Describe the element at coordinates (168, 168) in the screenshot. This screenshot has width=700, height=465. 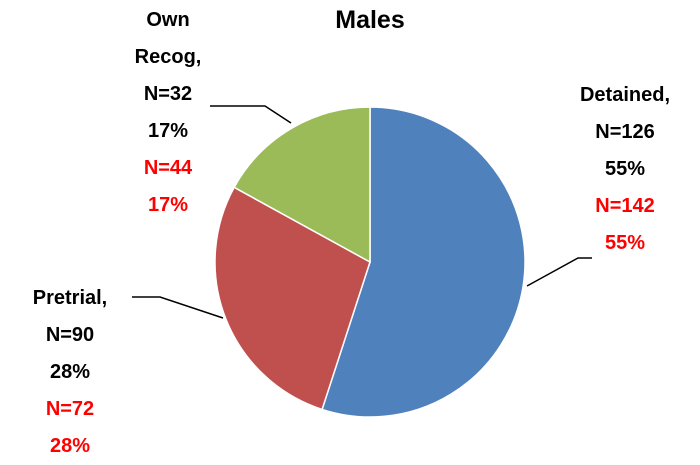
I see `count-label: N=44` at that location.